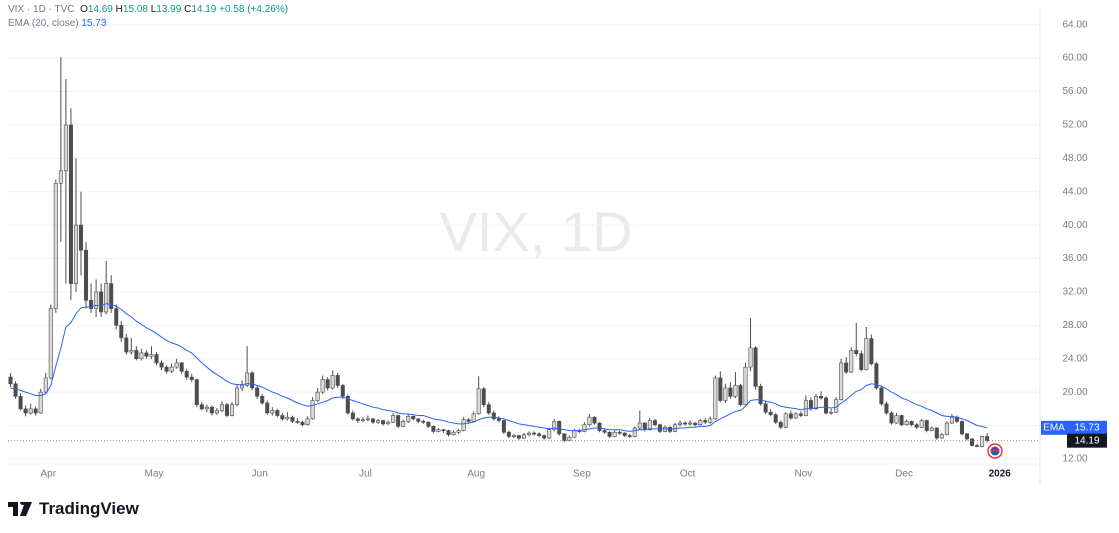 The height and width of the screenshot is (533, 1119). I want to click on indicator-row: EMA (20, close) 15.73, so click(148, 24).